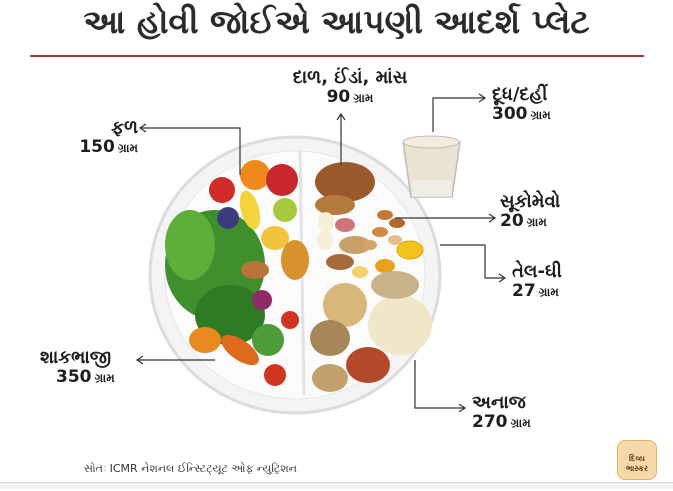 Image resolution: width=673 pixels, height=491 pixels. What do you see at coordinates (336, 485) in the screenshot?
I see `bottom-bar` at bounding box center [336, 485].